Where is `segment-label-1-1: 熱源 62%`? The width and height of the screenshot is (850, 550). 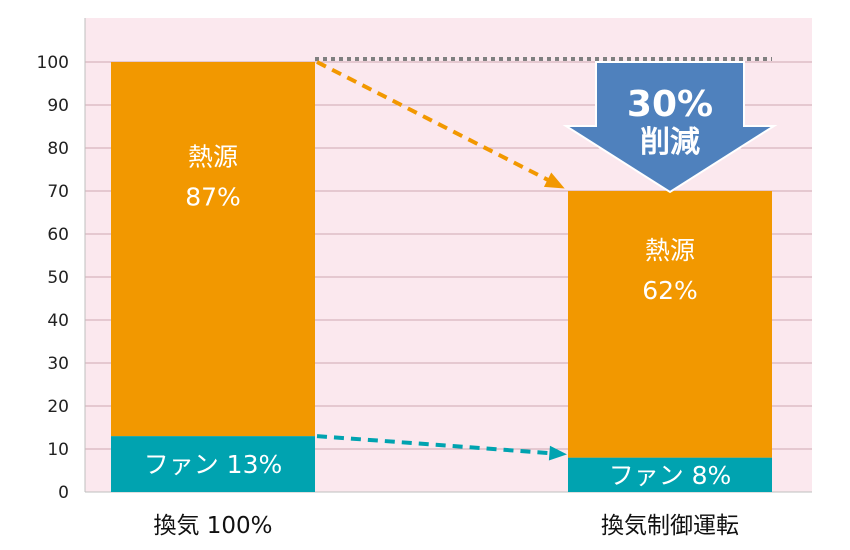 segment-label-1-1: 熱源 62% is located at coordinates (670, 270).